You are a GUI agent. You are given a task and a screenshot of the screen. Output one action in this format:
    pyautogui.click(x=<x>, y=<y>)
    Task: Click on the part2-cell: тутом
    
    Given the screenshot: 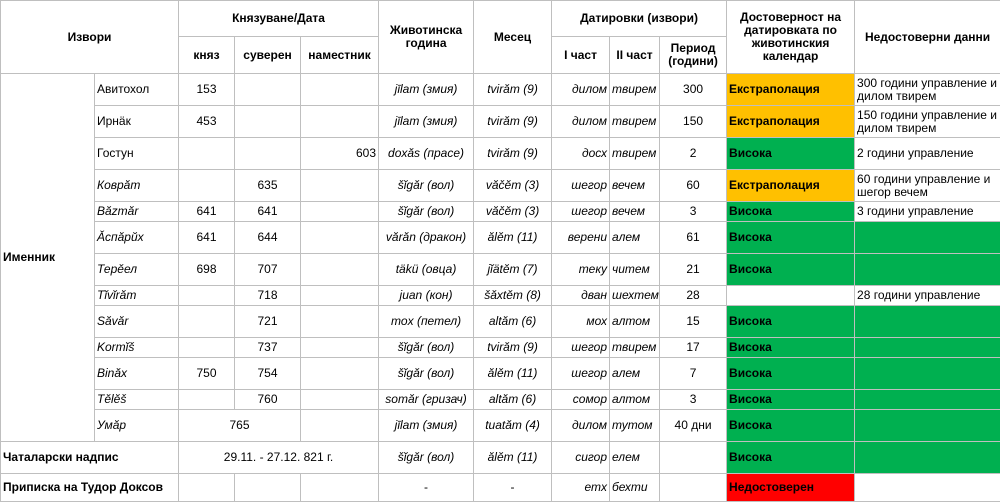 What is the action you would take?
    pyautogui.click(x=635, y=426)
    